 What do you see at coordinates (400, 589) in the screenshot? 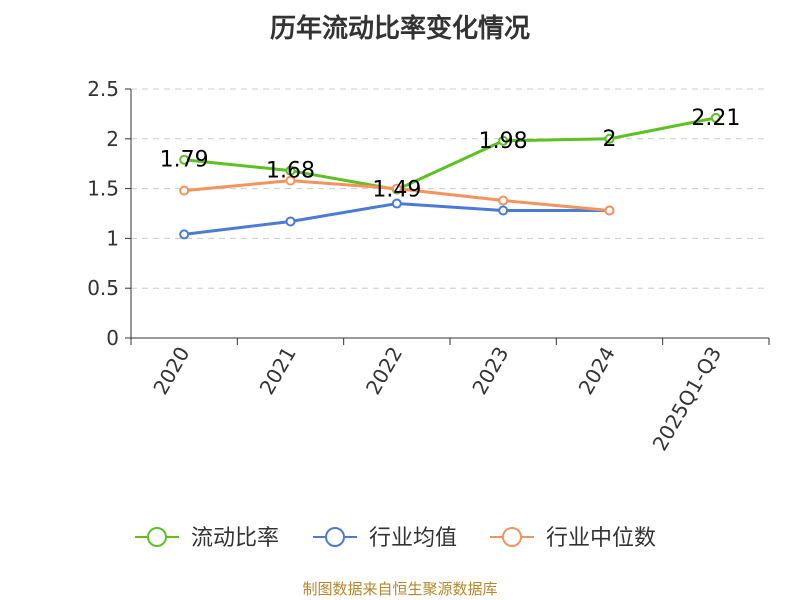
I see `source-note: 制图数据来自恒生聚源数据库` at bounding box center [400, 589].